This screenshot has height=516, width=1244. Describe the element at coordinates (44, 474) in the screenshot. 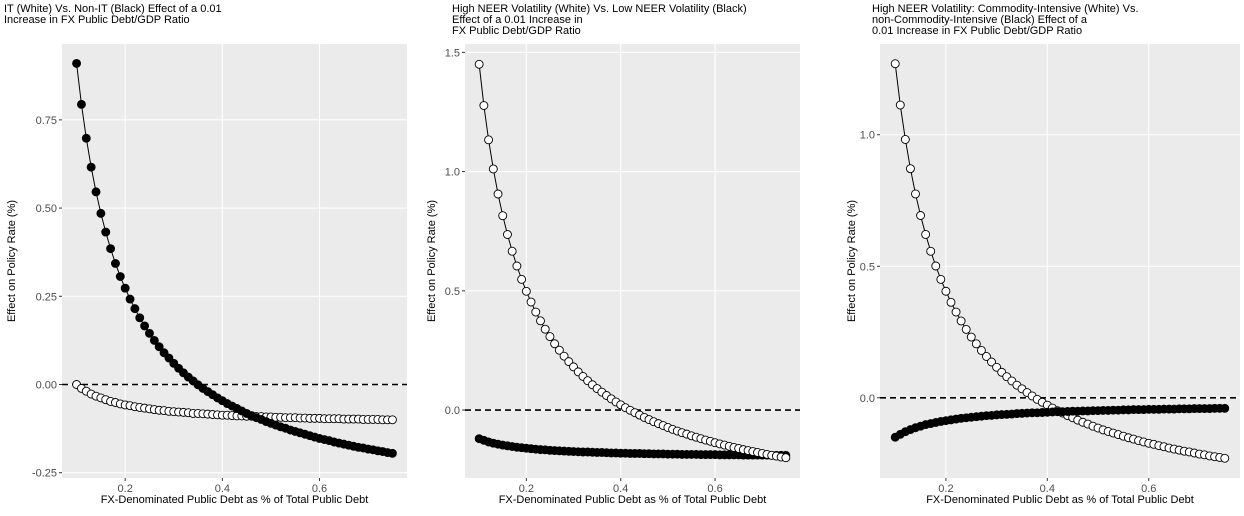

I see `y-tick-label: -0.25` at that location.